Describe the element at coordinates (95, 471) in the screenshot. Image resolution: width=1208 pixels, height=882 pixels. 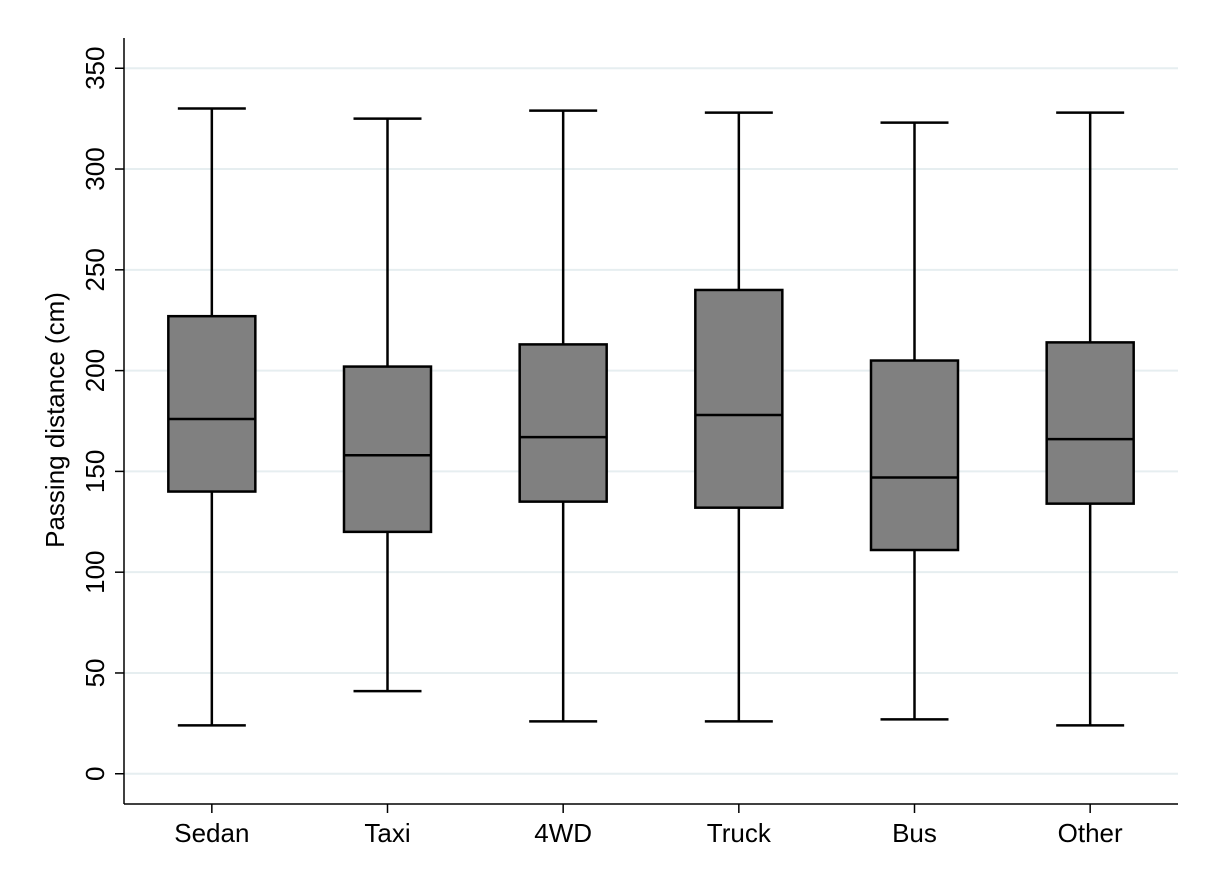
I see `y-tick-label: 150` at that location.